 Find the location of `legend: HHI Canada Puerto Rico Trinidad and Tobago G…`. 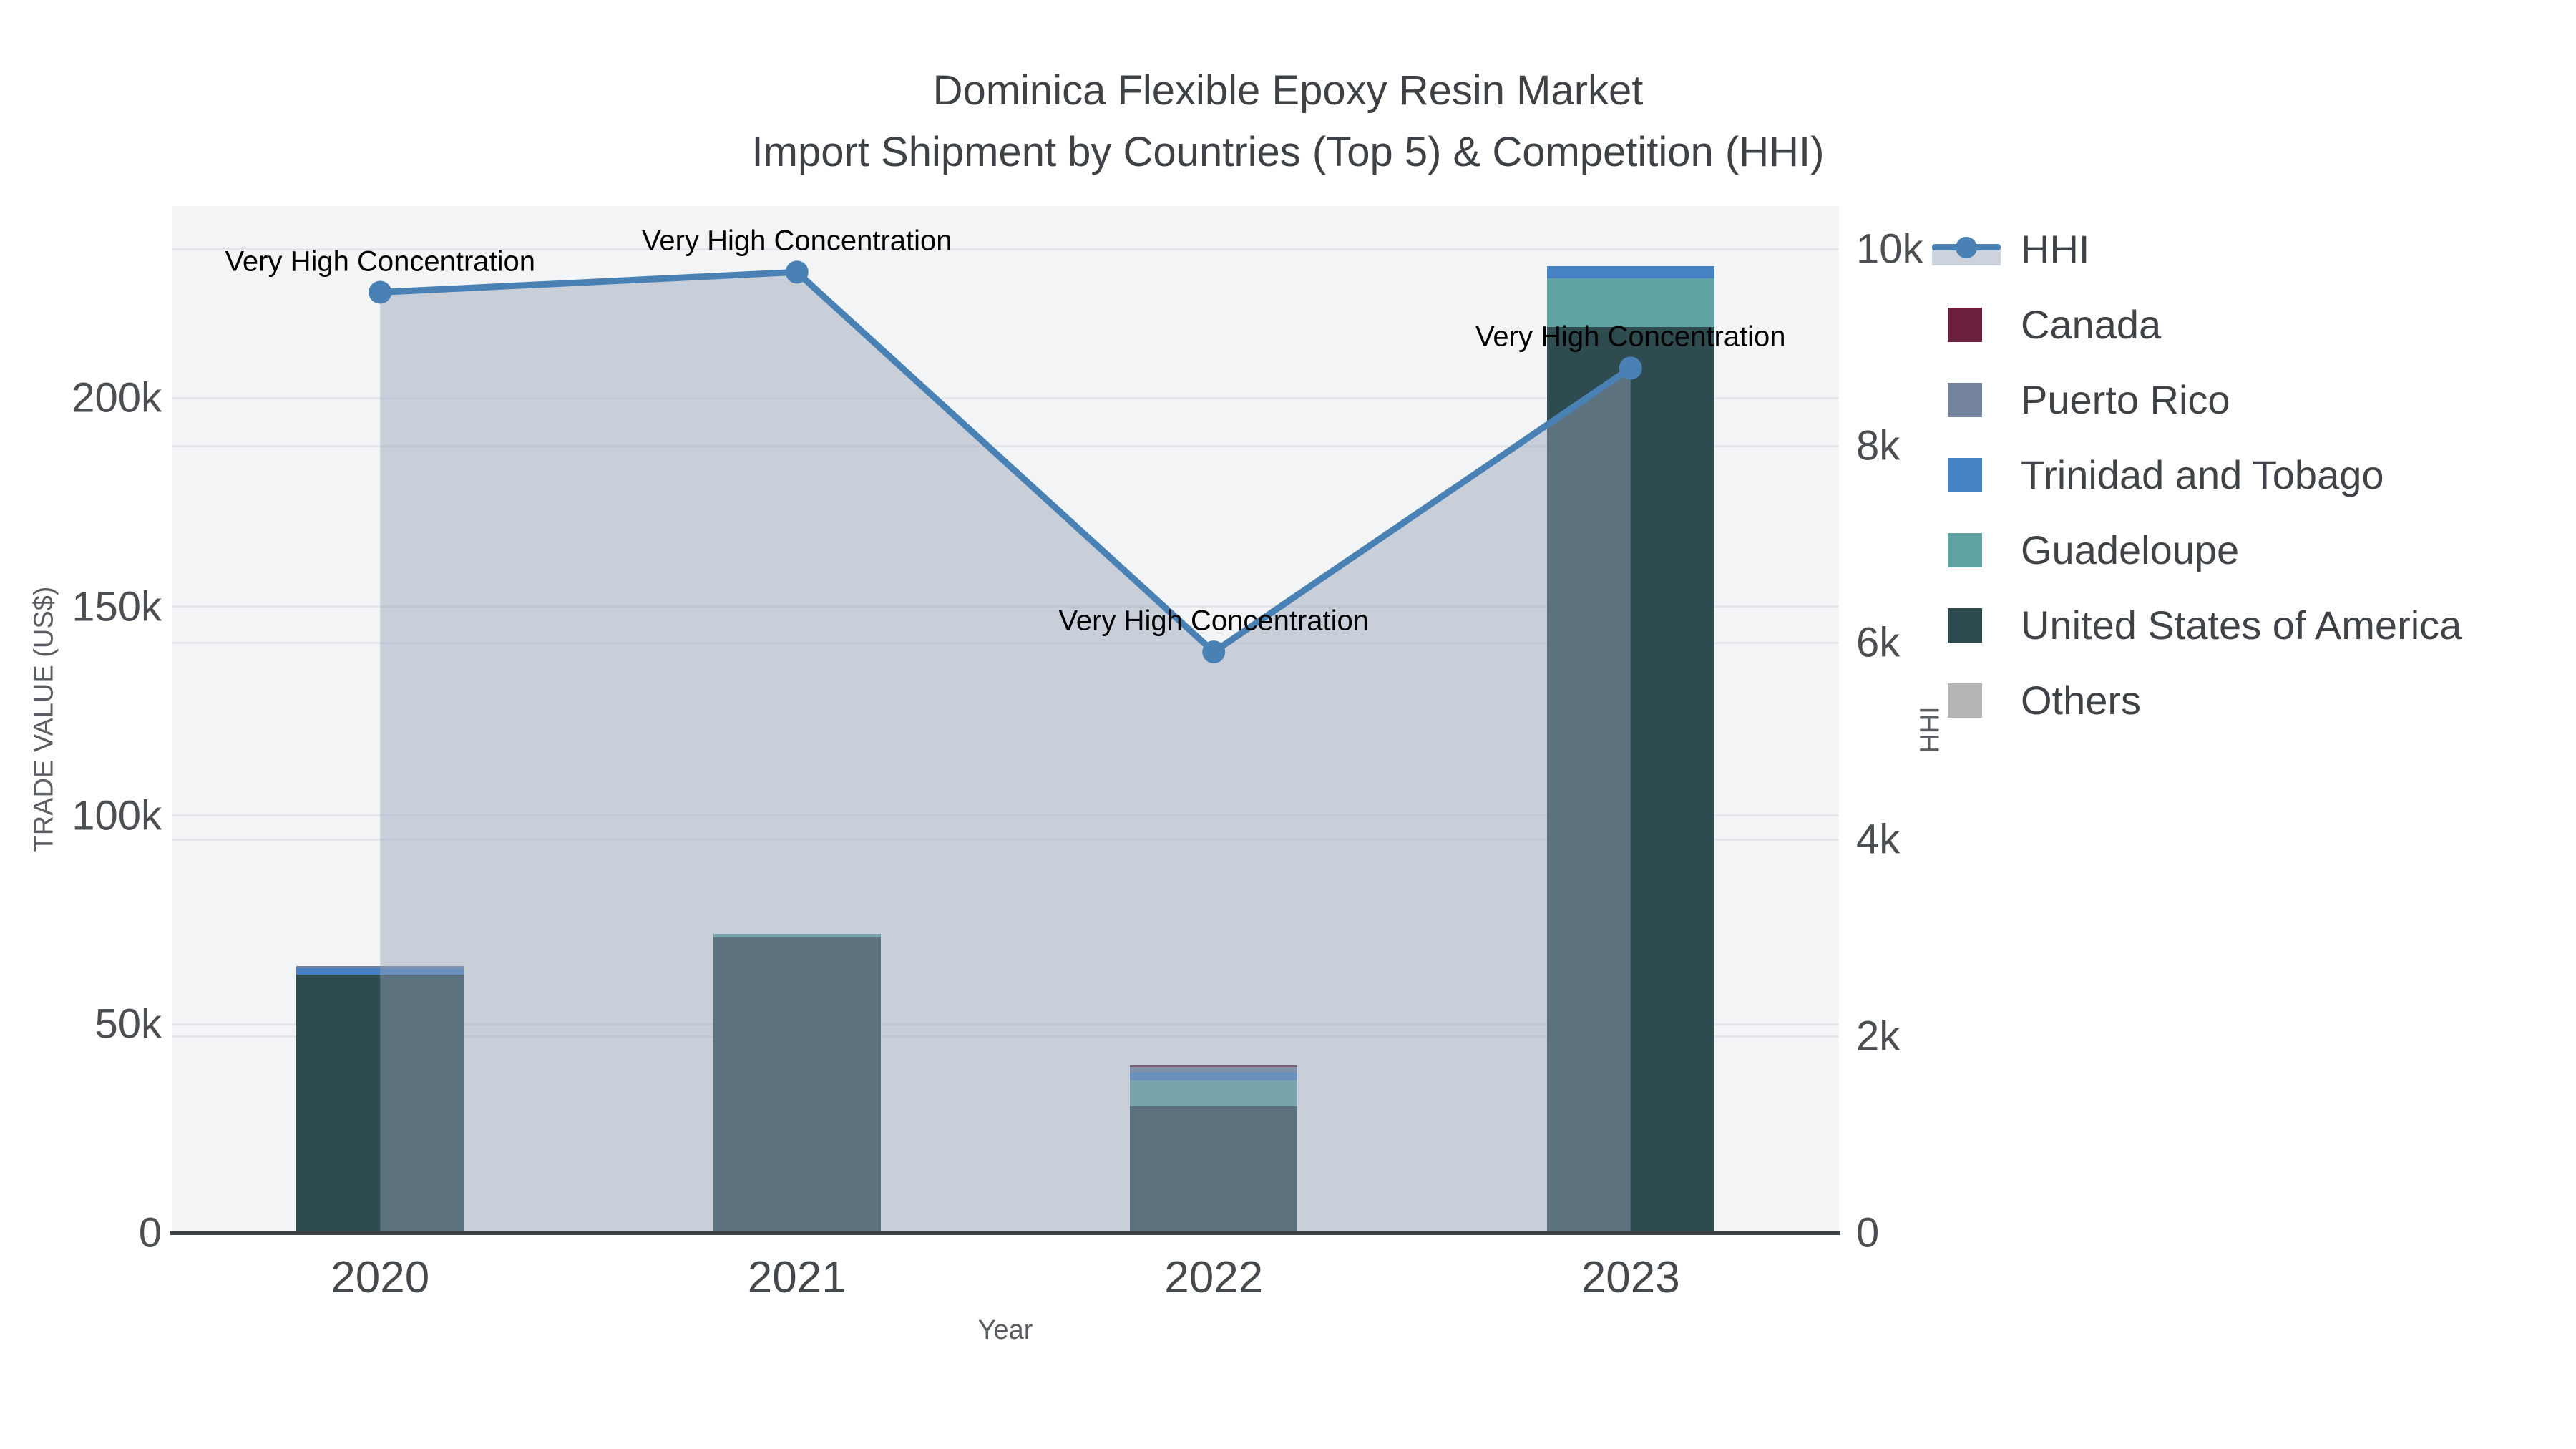

legend: HHI Canada Puerto Rico Trinidad and Tobago G… is located at coordinates (2197, 474).